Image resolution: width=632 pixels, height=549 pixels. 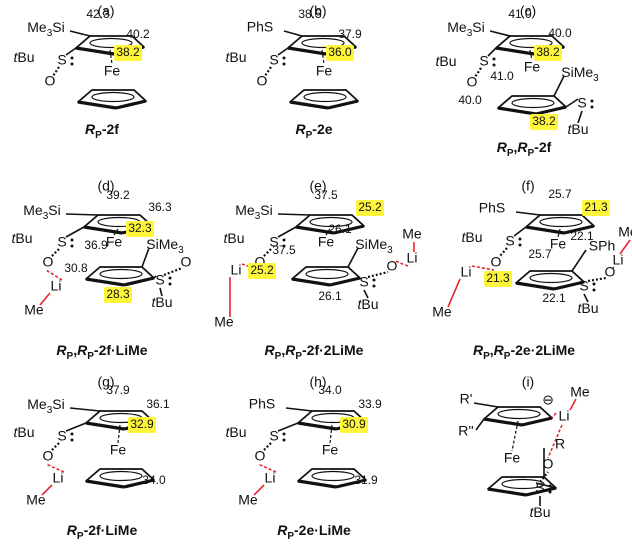 I want to click on cp-ring-top-front-edge, so click(x=103, y=230).